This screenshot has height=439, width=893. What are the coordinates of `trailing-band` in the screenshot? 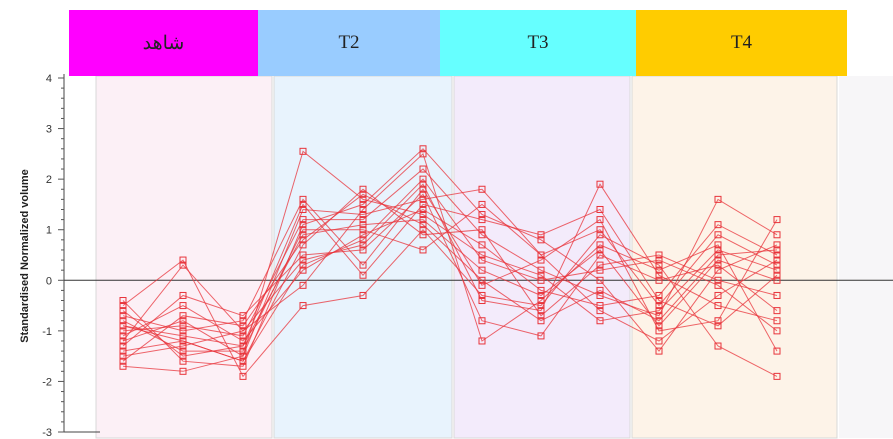 It's located at (866, 257).